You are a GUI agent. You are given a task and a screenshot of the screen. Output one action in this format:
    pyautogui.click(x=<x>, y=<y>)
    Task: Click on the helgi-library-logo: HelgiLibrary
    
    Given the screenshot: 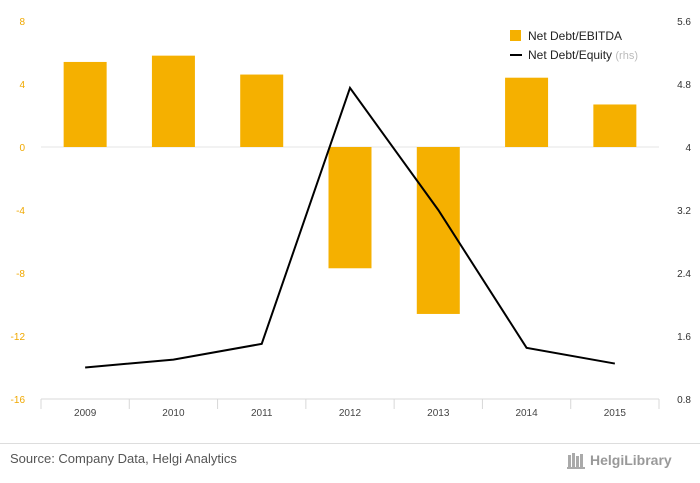 What is the action you would take?
    pyautogui.click(x=619, y=460)
    